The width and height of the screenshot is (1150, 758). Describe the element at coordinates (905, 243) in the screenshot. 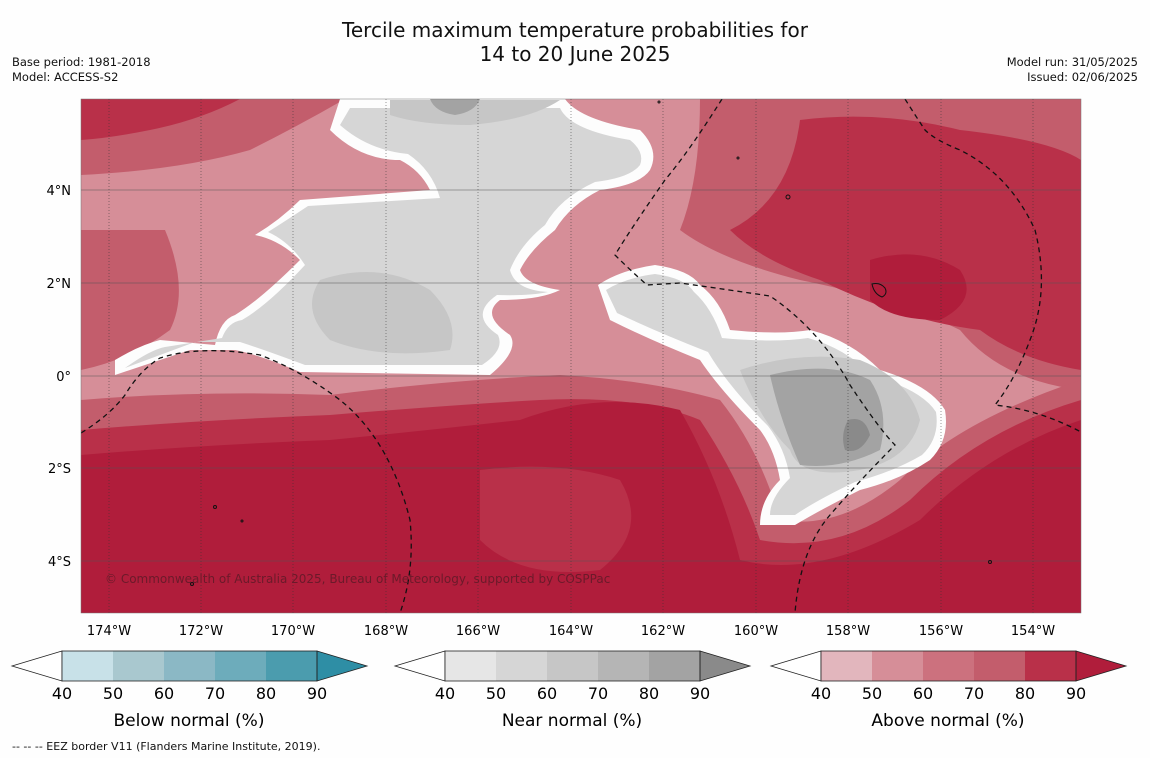

I see `above-normal-region-ne-core` at that location.